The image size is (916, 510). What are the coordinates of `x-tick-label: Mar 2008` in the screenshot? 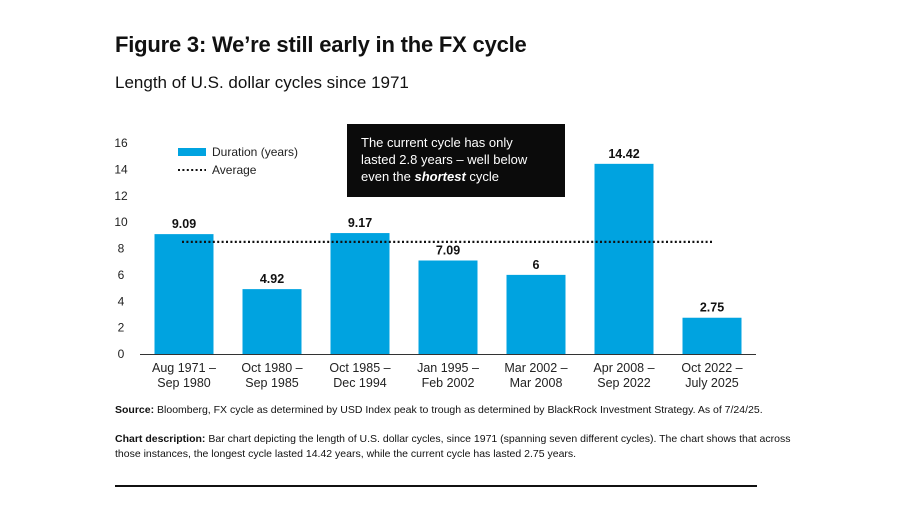 It's located at (536, 383).